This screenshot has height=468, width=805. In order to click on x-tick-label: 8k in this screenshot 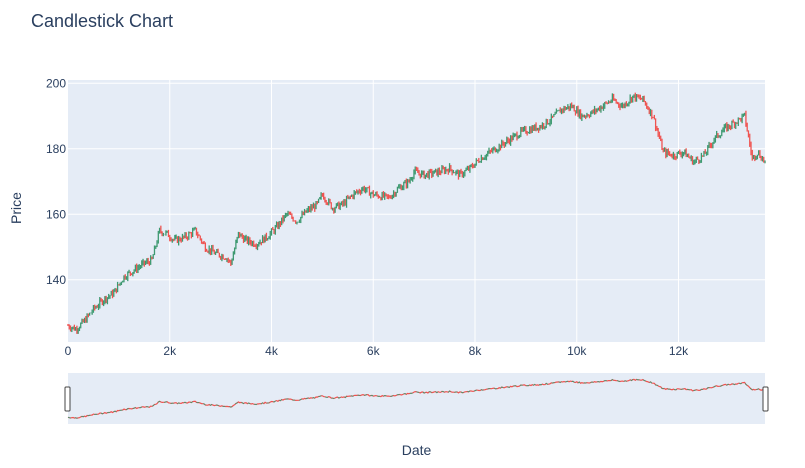, I will do `click(476, 351)`.